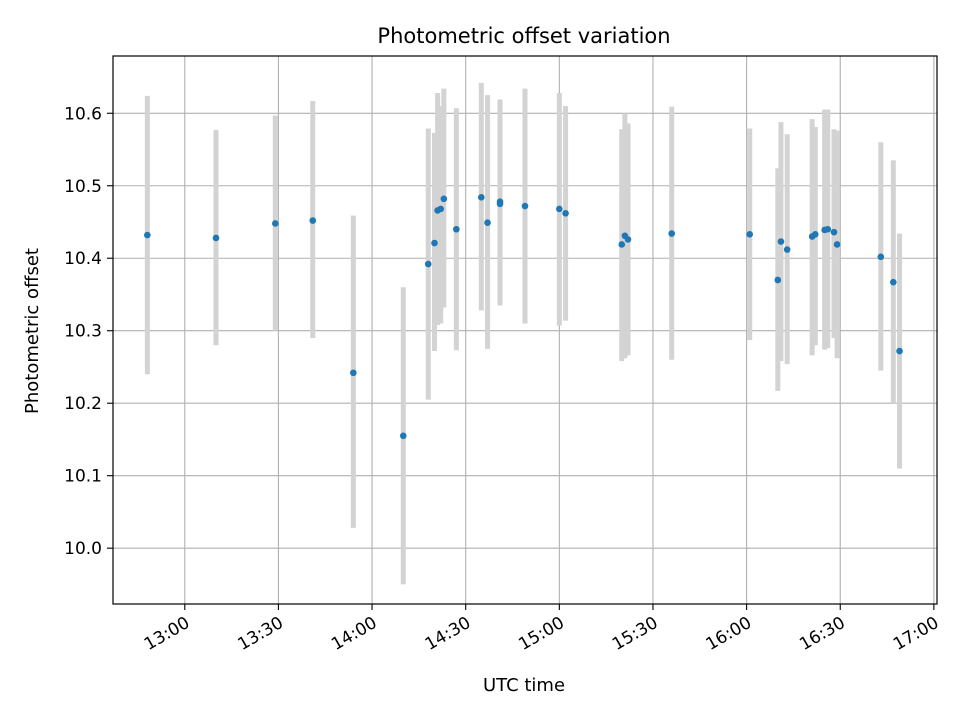  Describe the element at coordinates (354, 634) in the screenshot. I see `x-tick-label: 14:00` at that location.